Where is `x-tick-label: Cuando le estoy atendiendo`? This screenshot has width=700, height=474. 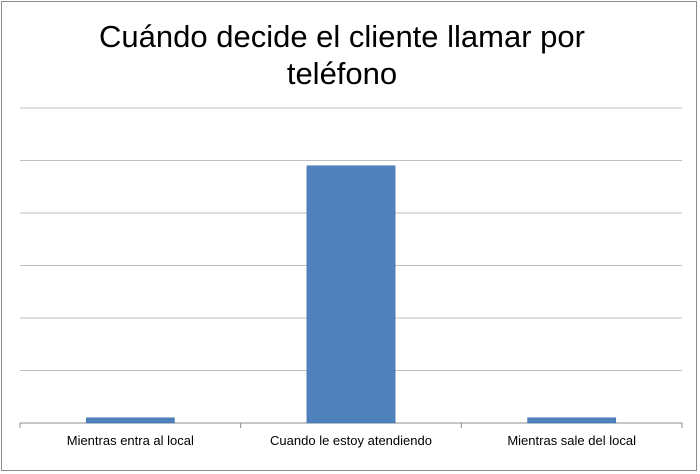
x-tick-label: Cuando le estoy atendiendo is located at coordinates (351, 440).